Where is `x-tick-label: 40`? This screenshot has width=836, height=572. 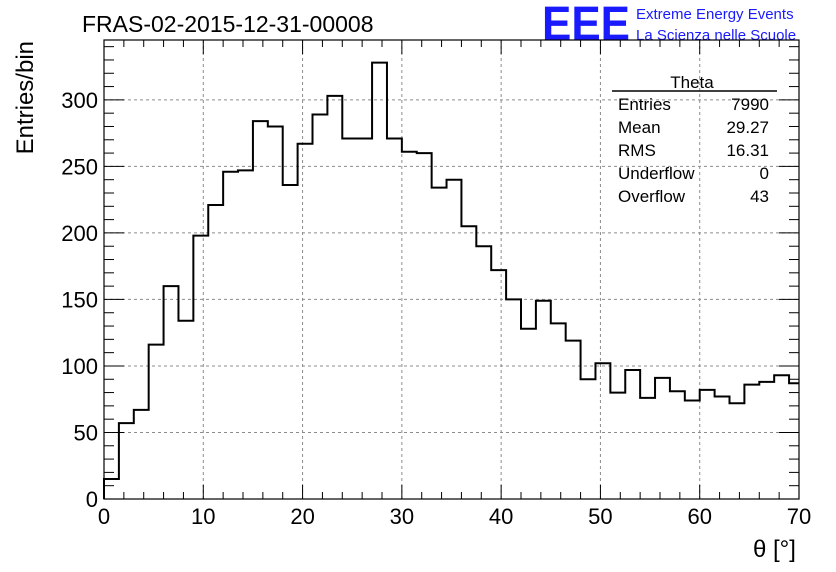
x-tick-label: 40 is located at coordinates (501, 516).